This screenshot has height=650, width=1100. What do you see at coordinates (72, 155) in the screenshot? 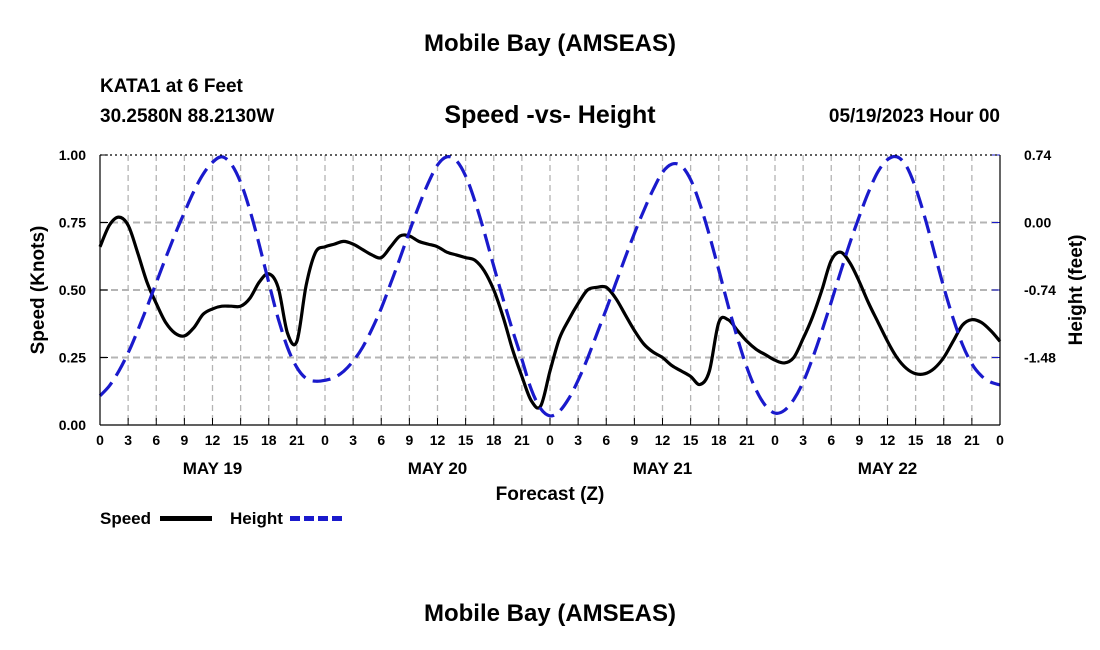
I see `left-tick-label: 1.00` at bounding box center [72, 155].